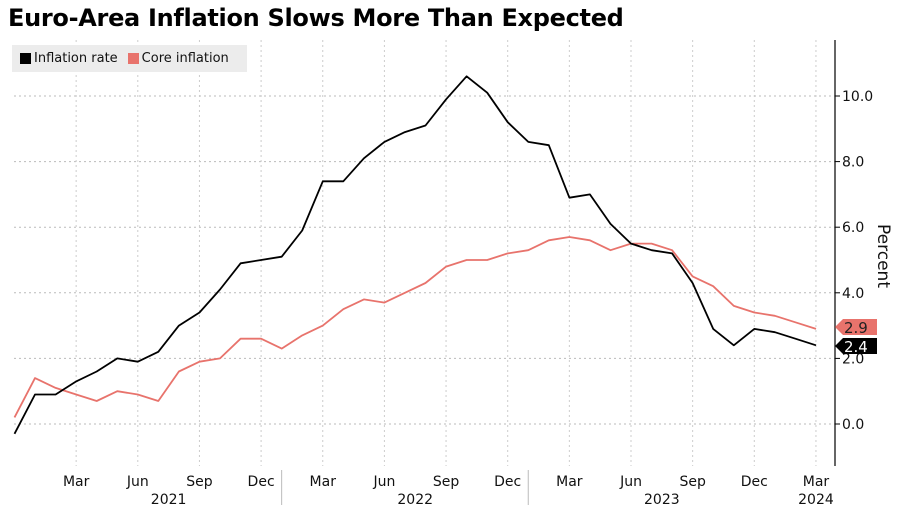  I want to click on legend-item-core-inflation: Core inflation, so click(178, 58).